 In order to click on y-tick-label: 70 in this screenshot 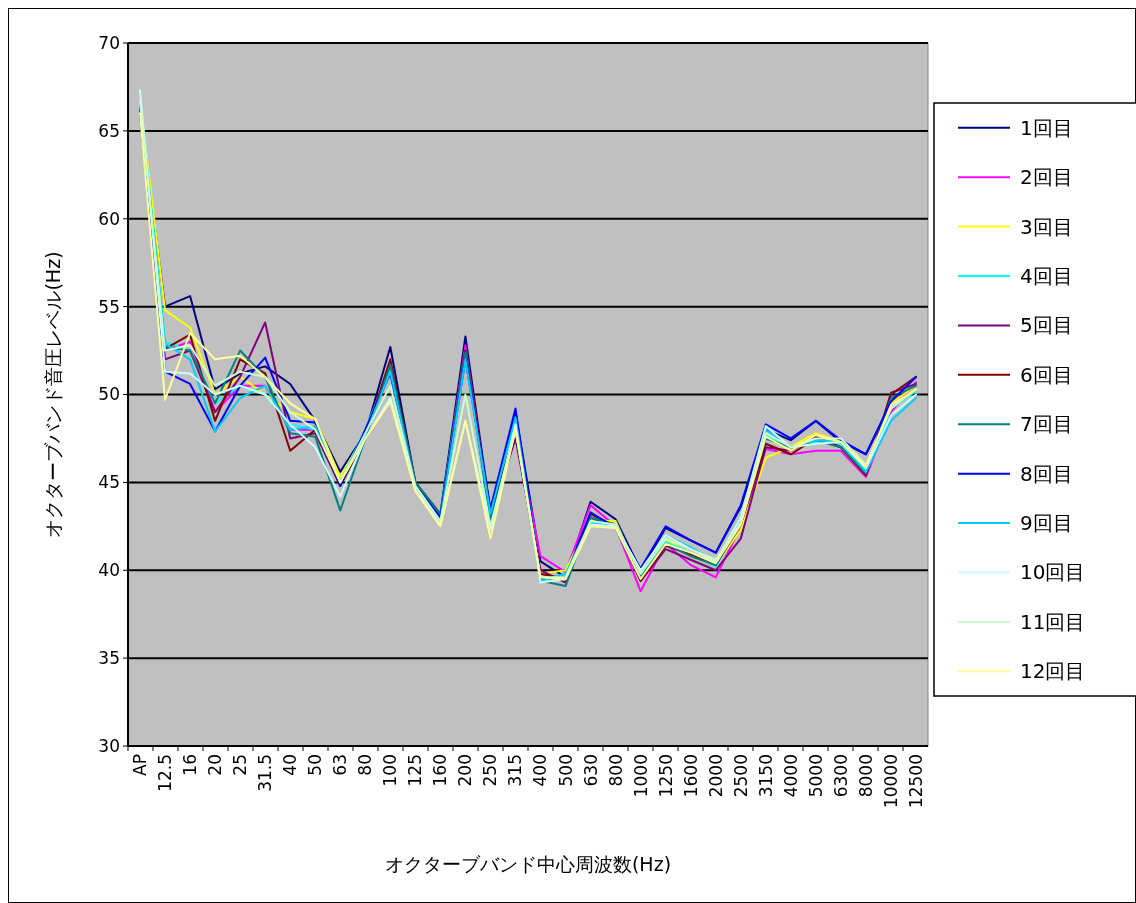, I will do `click(109, 42)`.